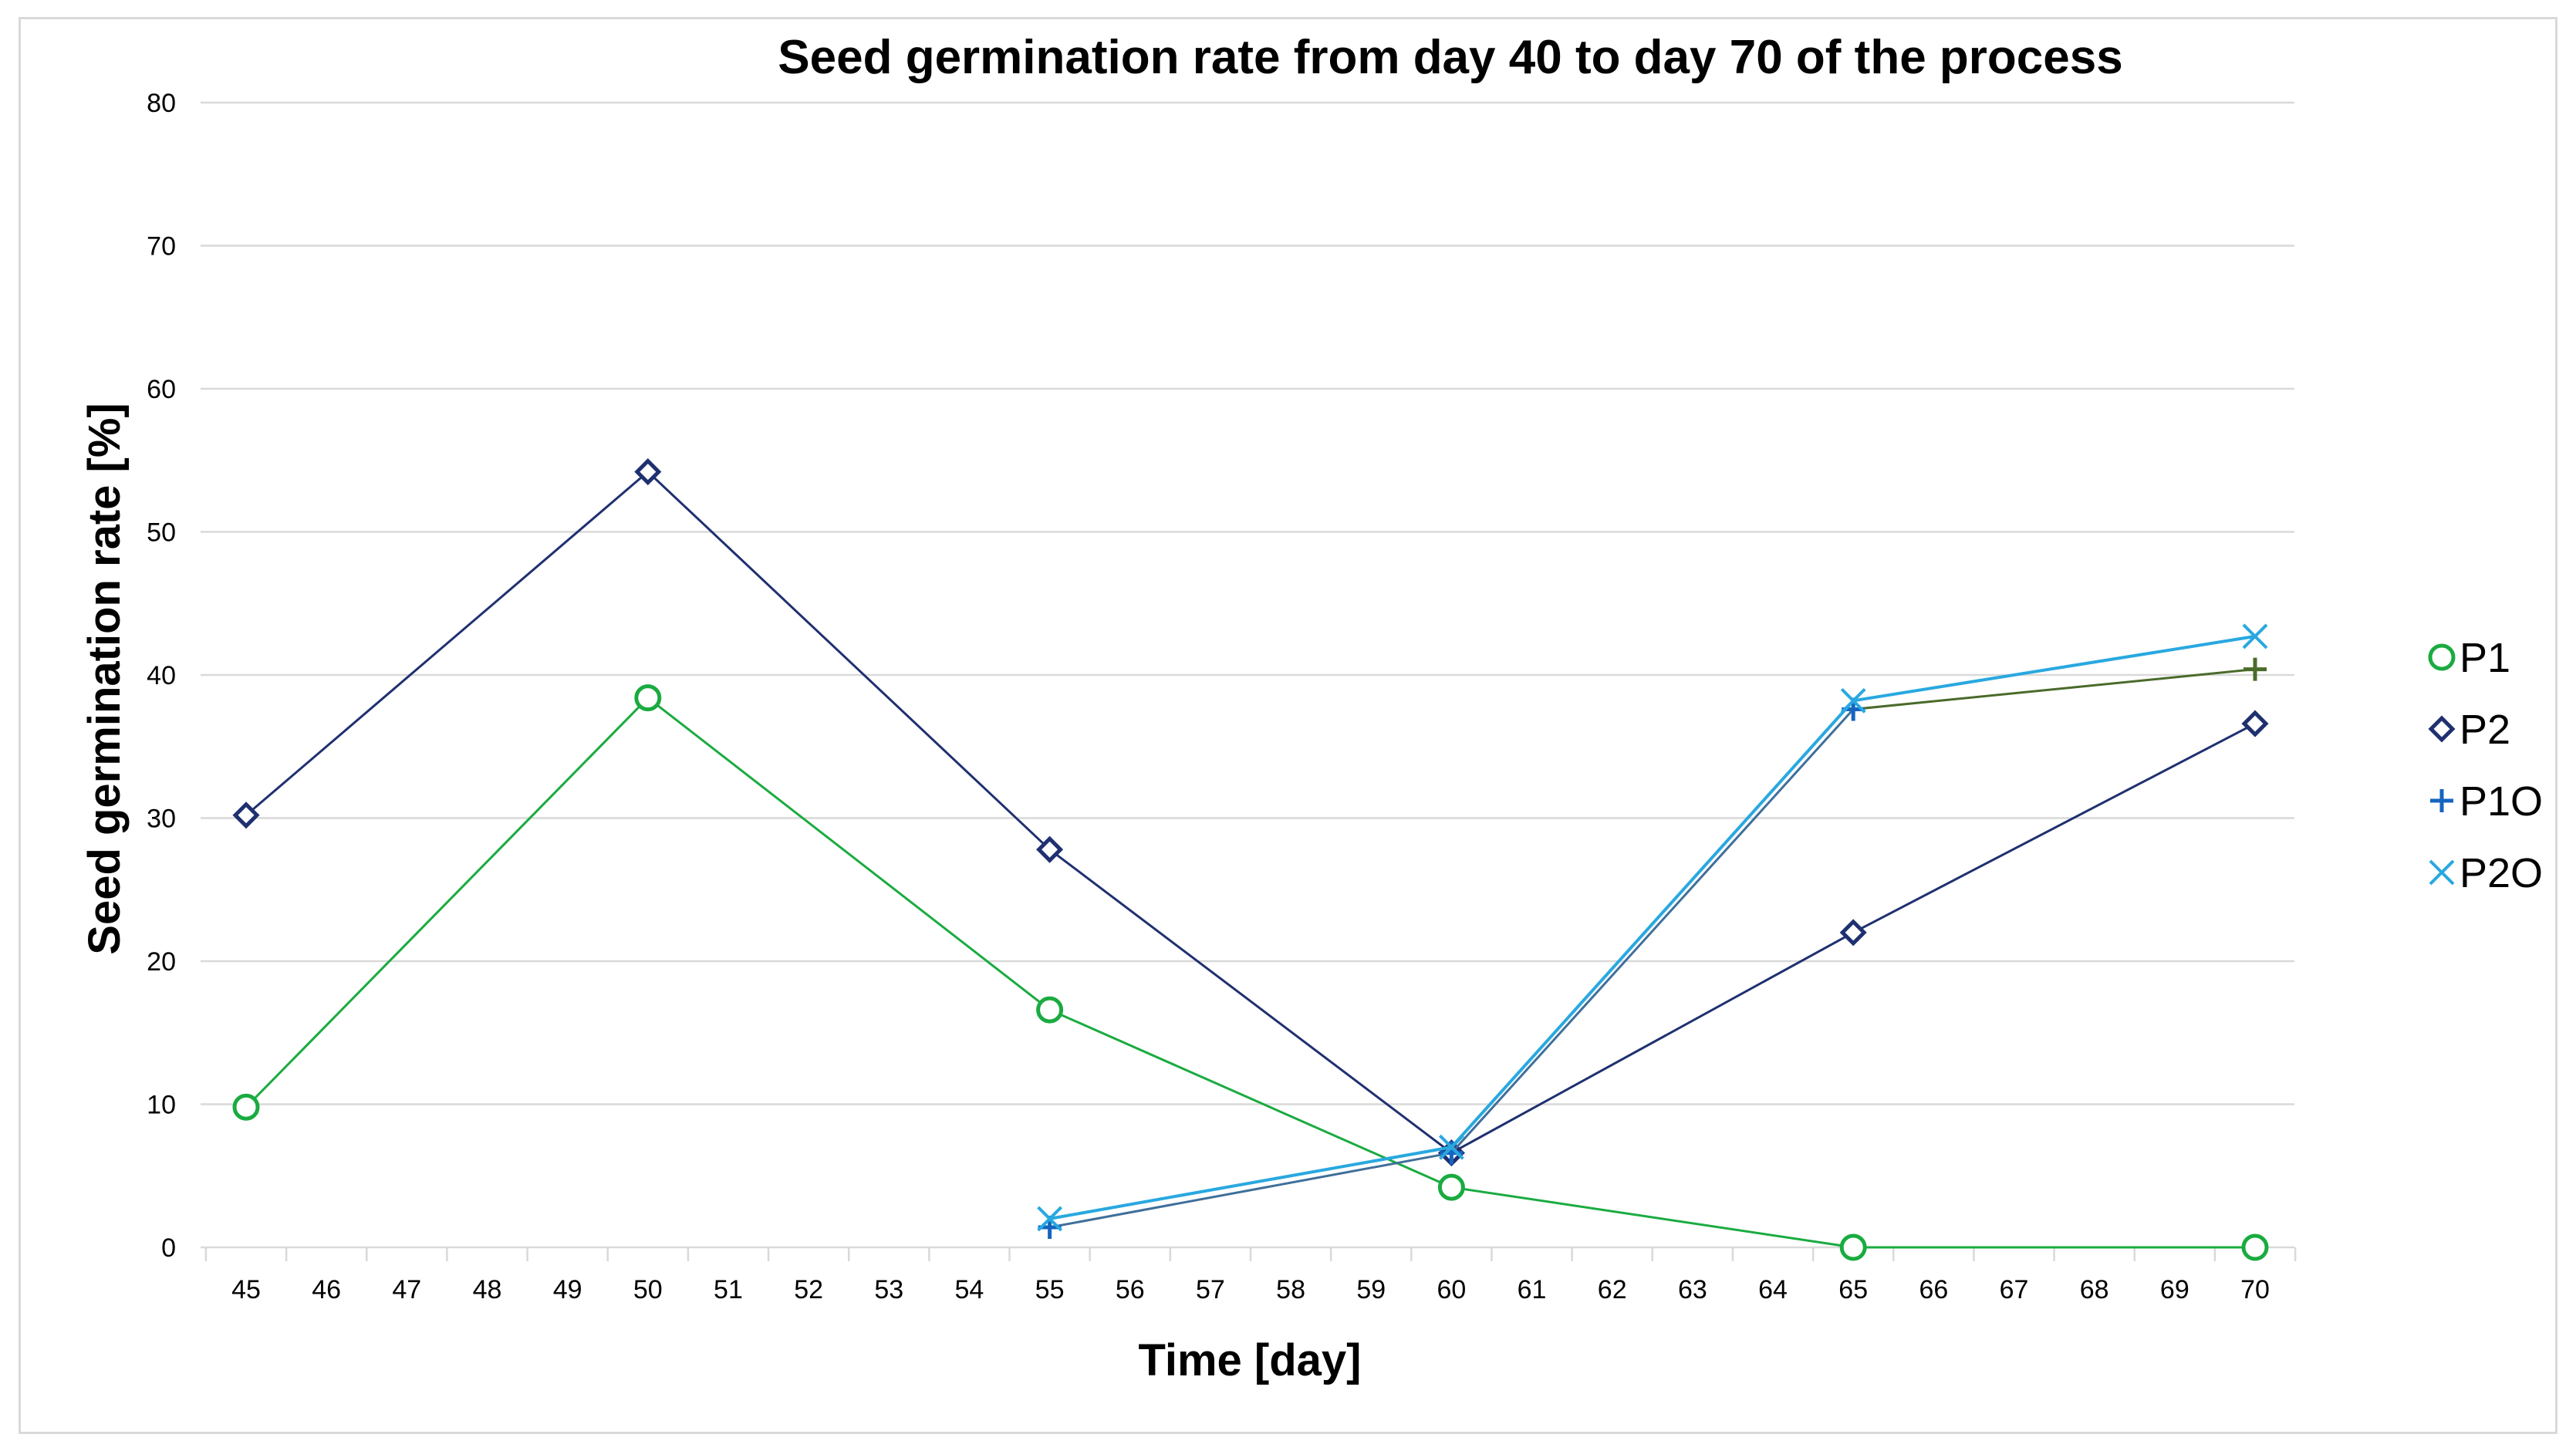 The height and width of the screenshot is (1451, 2576). What do you see at coordinates (406, 1289) in the screenshot?
I see `x-tick-label: 47` at bounding box center [406, 1289].